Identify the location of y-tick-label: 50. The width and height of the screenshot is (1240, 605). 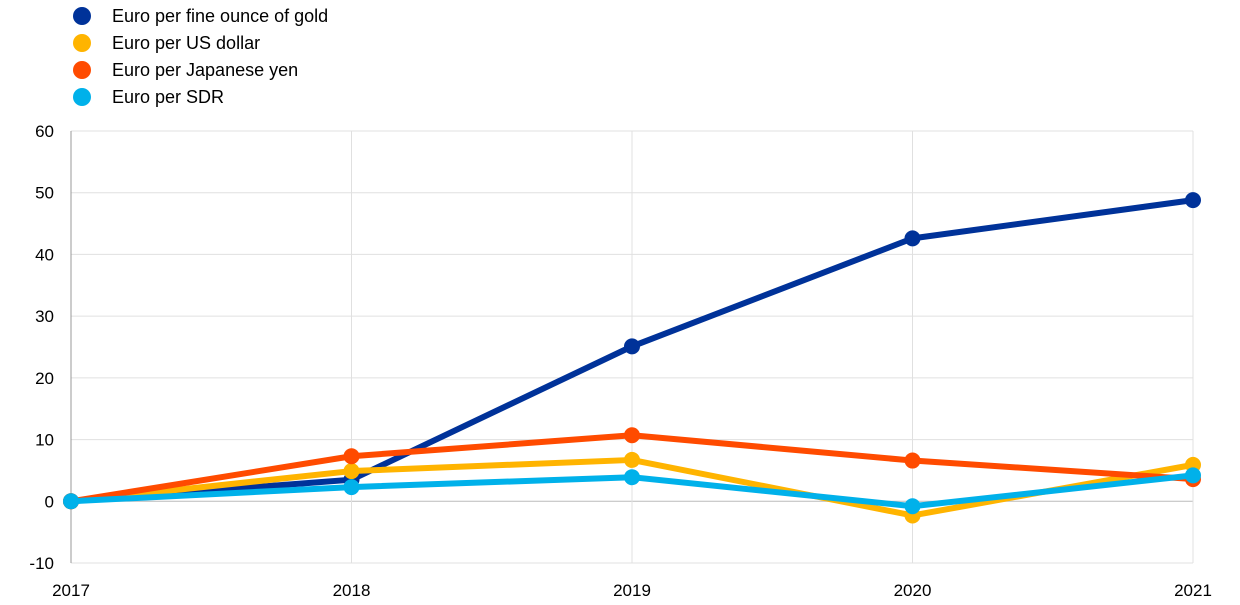
(44, 193).